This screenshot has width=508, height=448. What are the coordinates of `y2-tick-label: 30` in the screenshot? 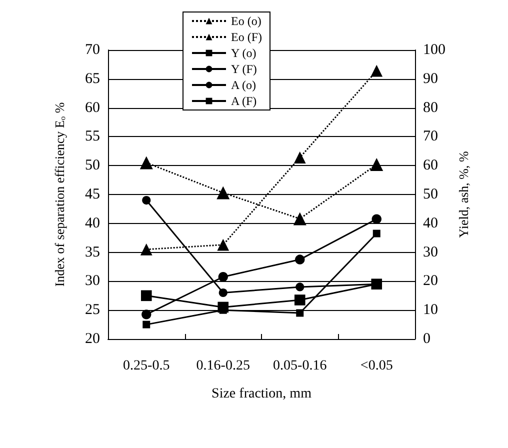 It's located at (430, 252).